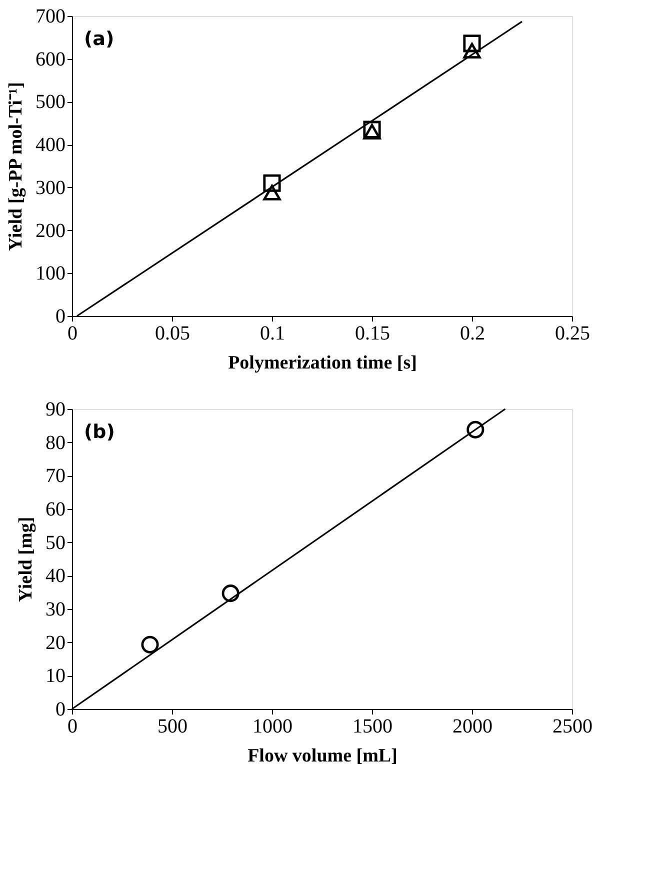 This screenshot has height=872, width=663. I want to click on x-tick-label: 0.1, so click(272, 333).